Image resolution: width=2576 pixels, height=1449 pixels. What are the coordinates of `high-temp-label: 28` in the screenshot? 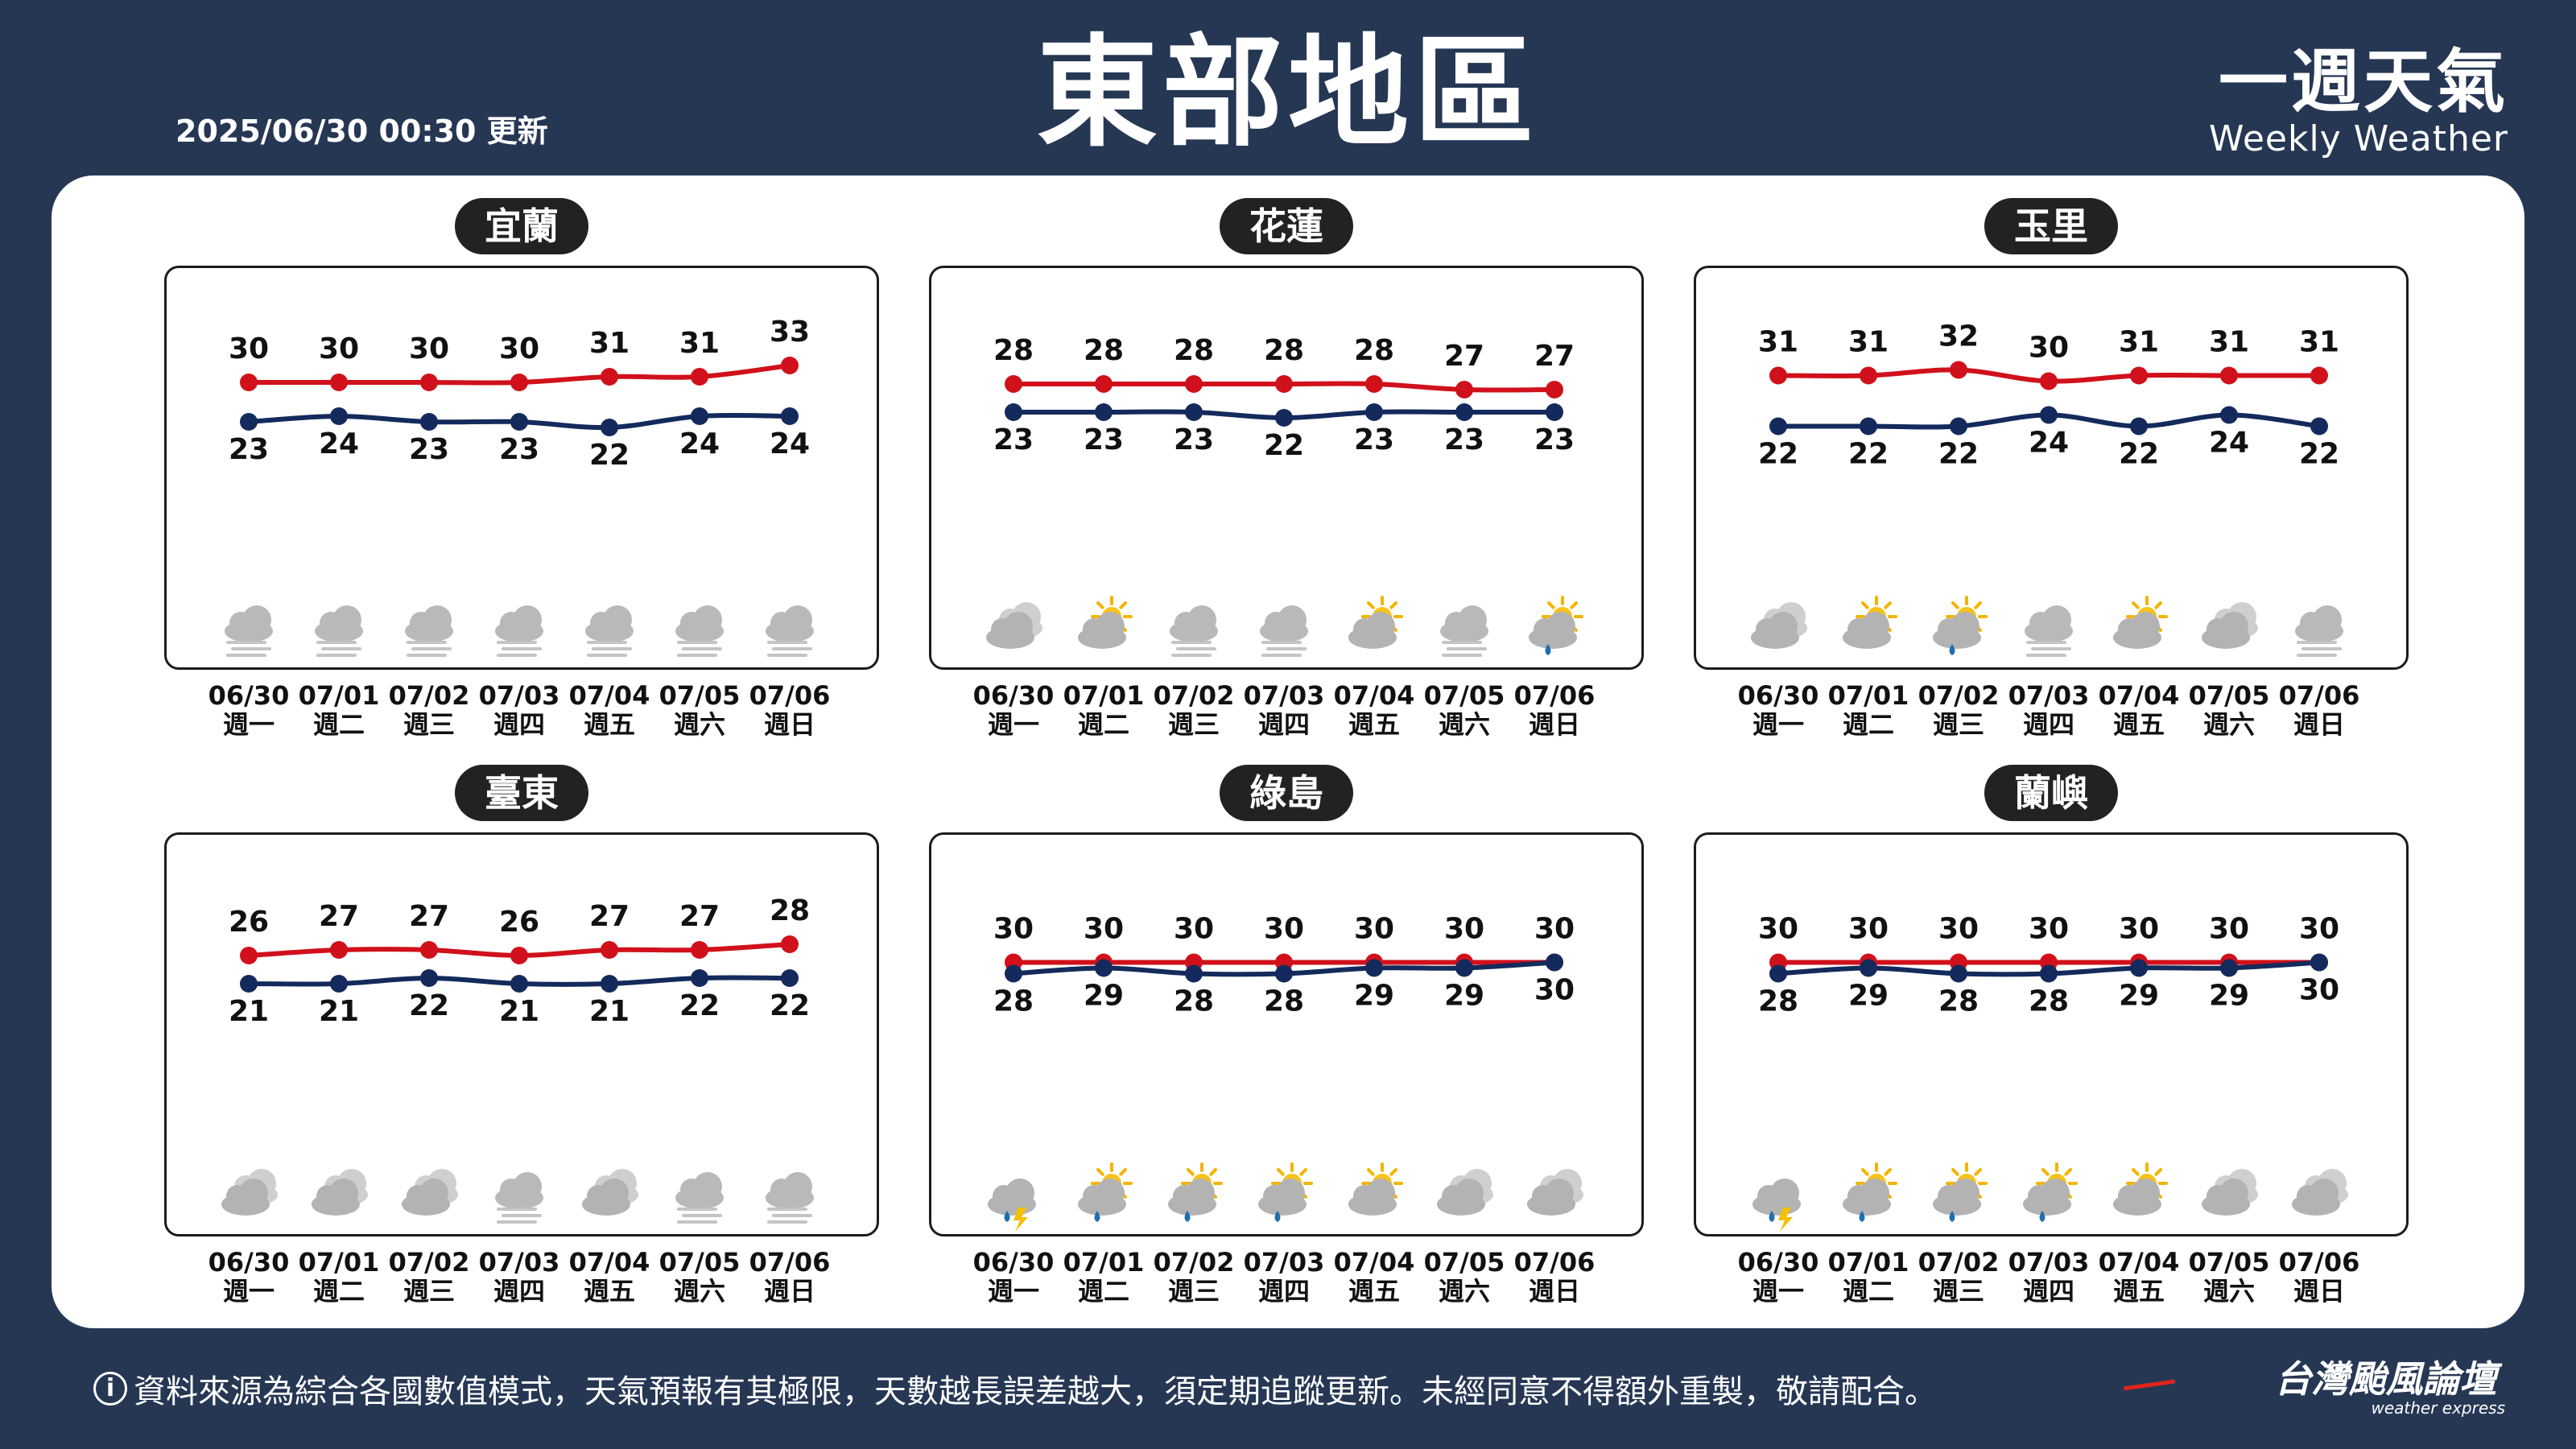 It's located at (1374, 350).